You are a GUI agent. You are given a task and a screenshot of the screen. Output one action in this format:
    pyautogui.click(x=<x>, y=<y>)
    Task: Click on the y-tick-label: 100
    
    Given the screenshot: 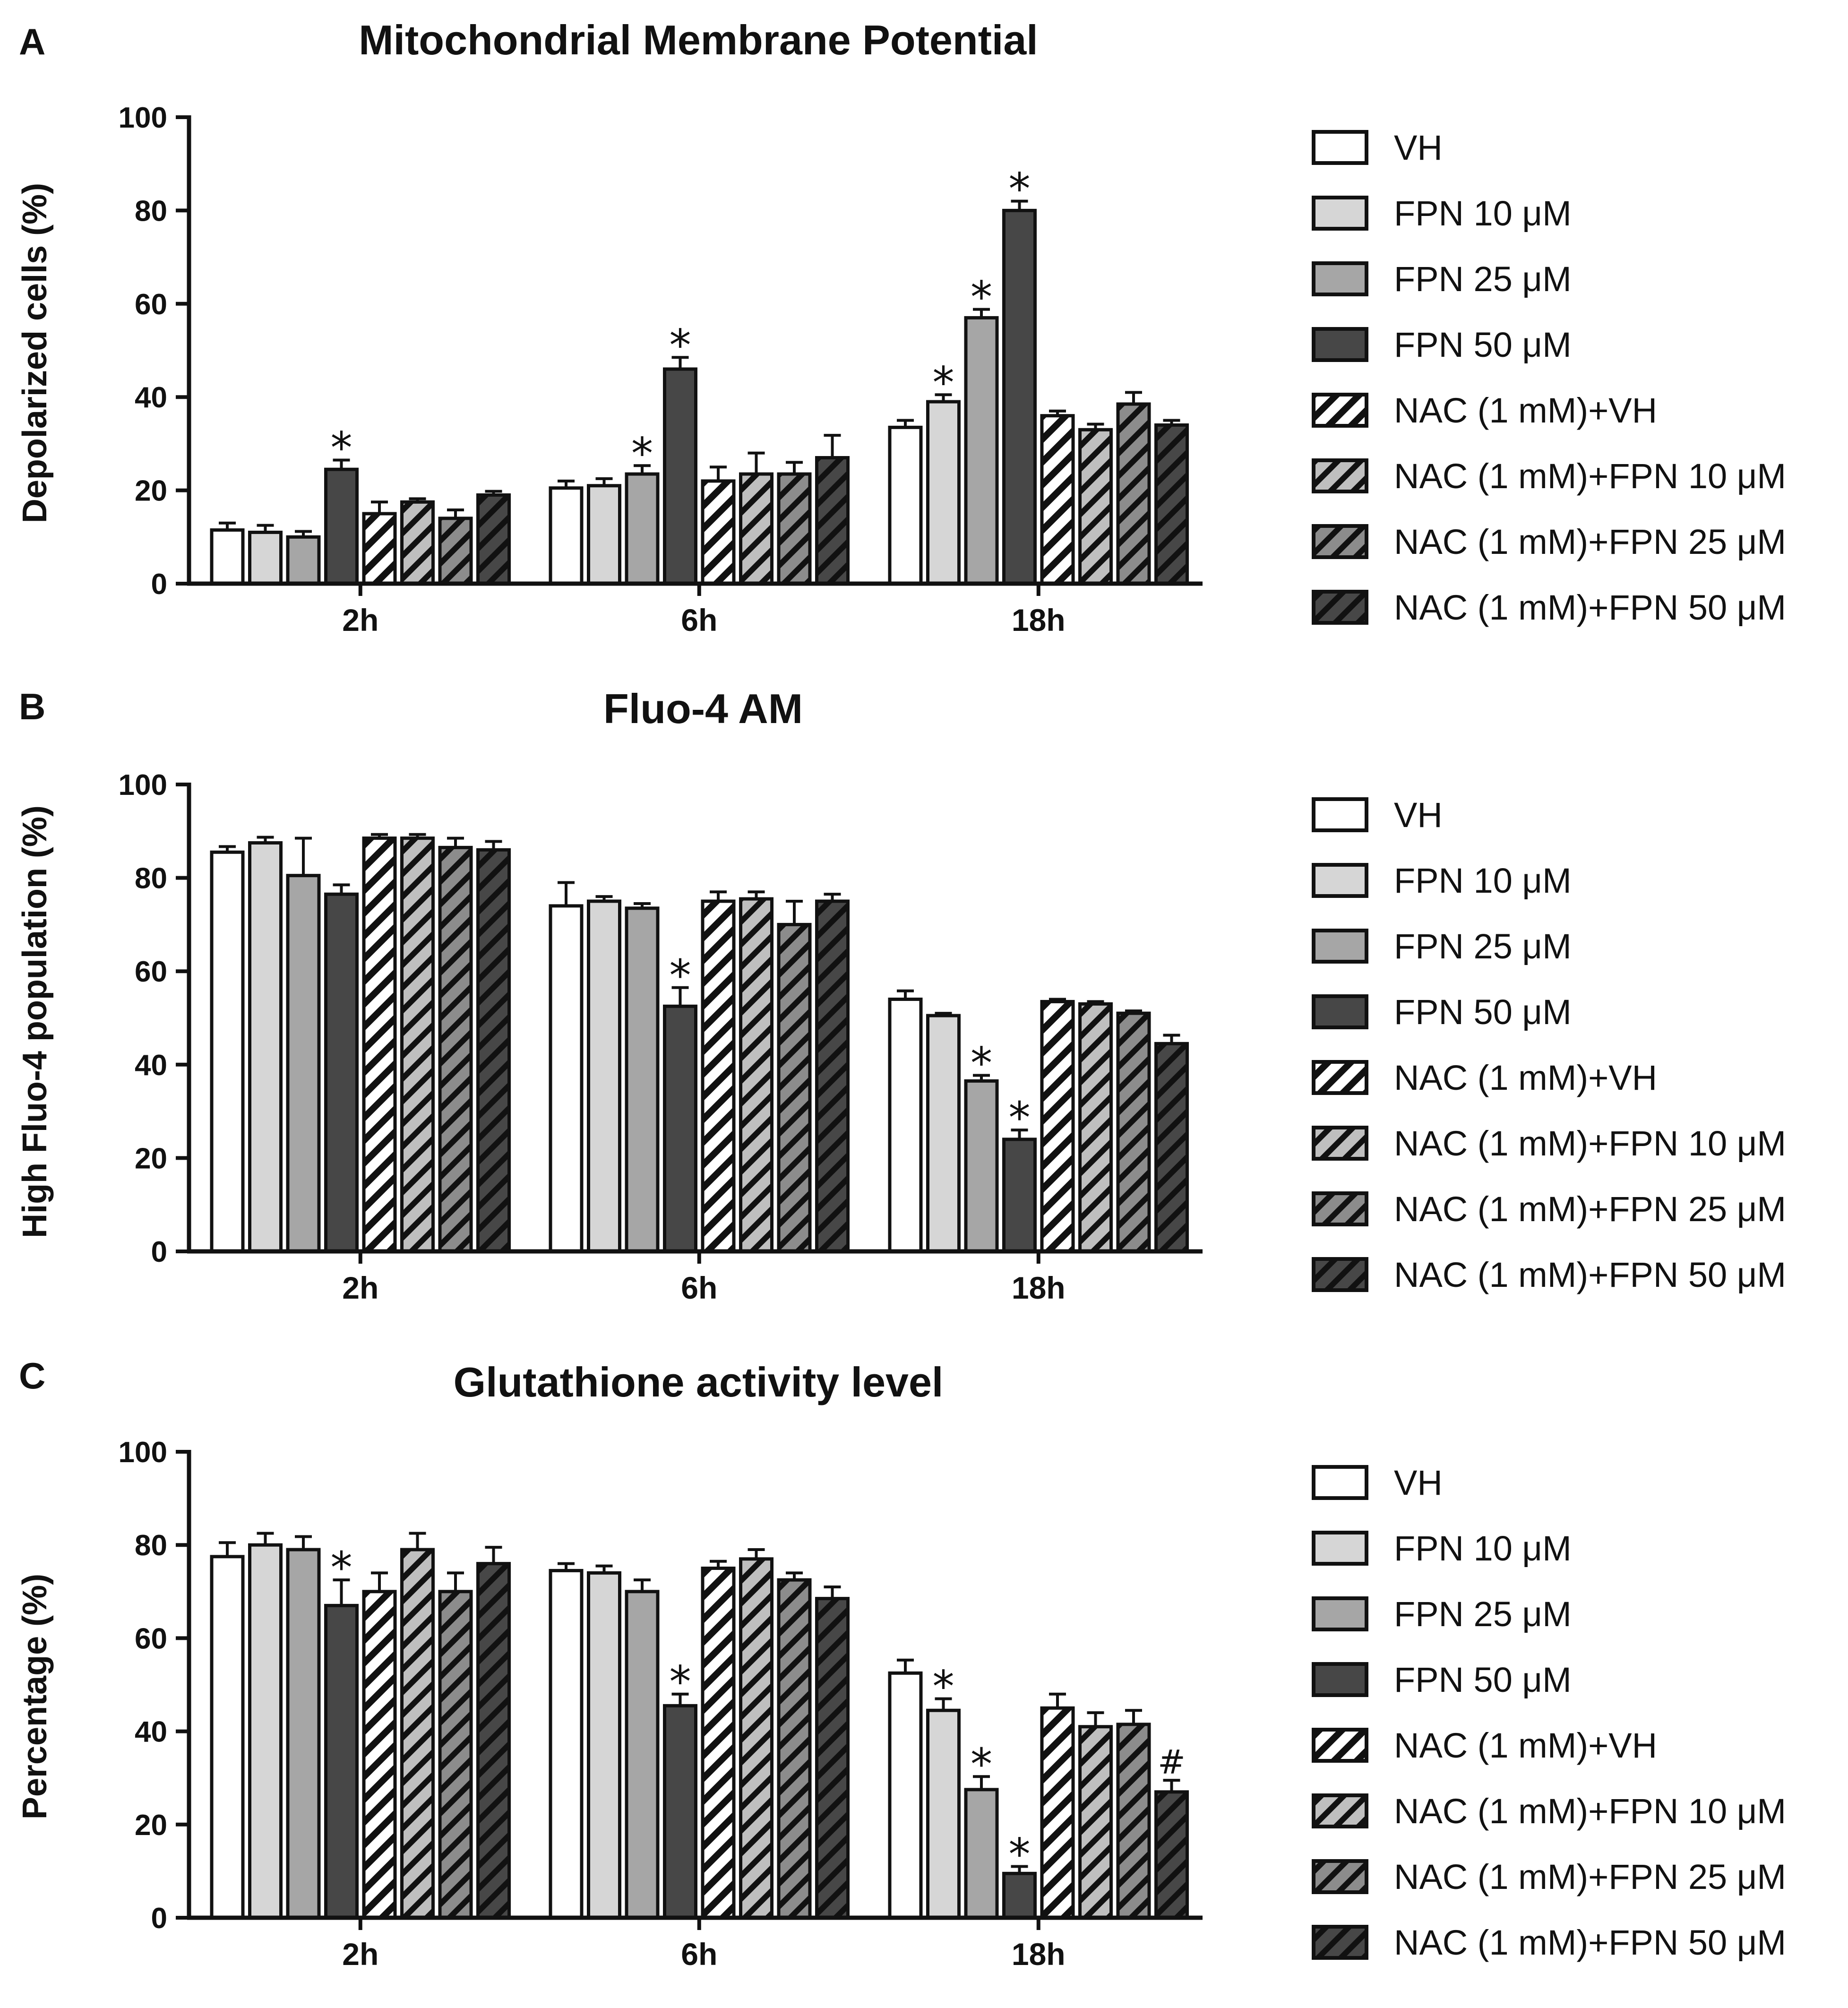 What is the action you would take?
    pyautogui.click(x=143, y=785)
    